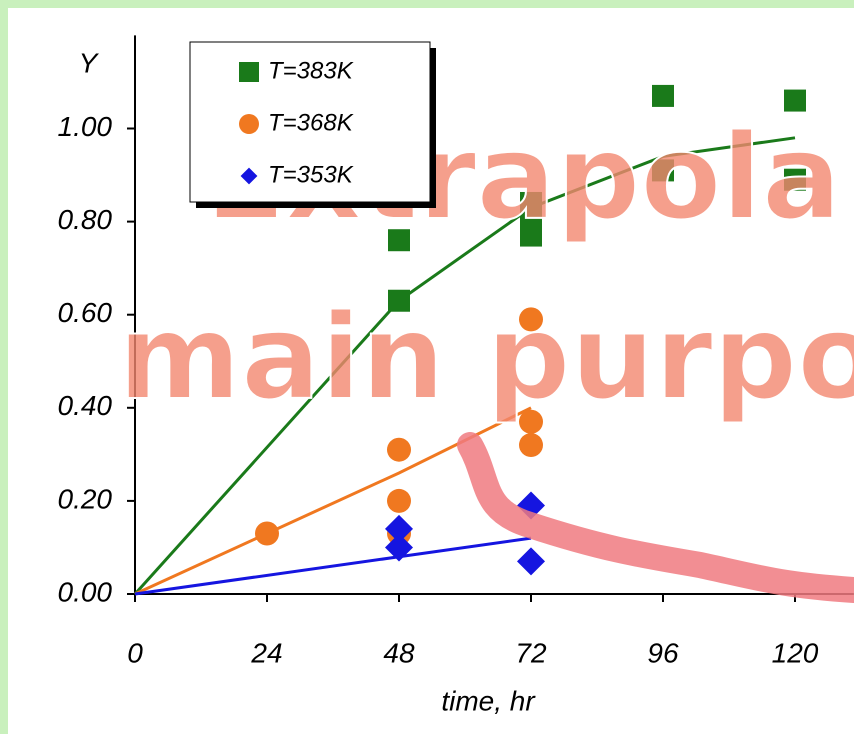 The height and width of the screenshot is (734, 854). Describe the element at coordinates (311, 174) in the screenshot. I see `legend-label: T=353K` at that location.